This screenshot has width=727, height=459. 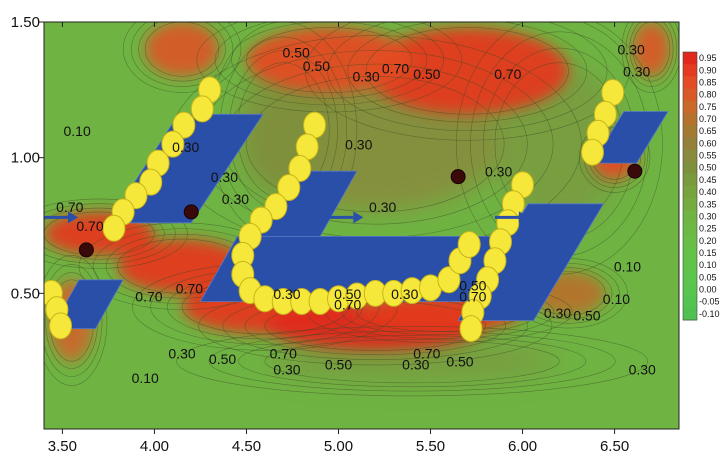 I want to click on colorbar-label: 0.70, so click(x=708, y=119).